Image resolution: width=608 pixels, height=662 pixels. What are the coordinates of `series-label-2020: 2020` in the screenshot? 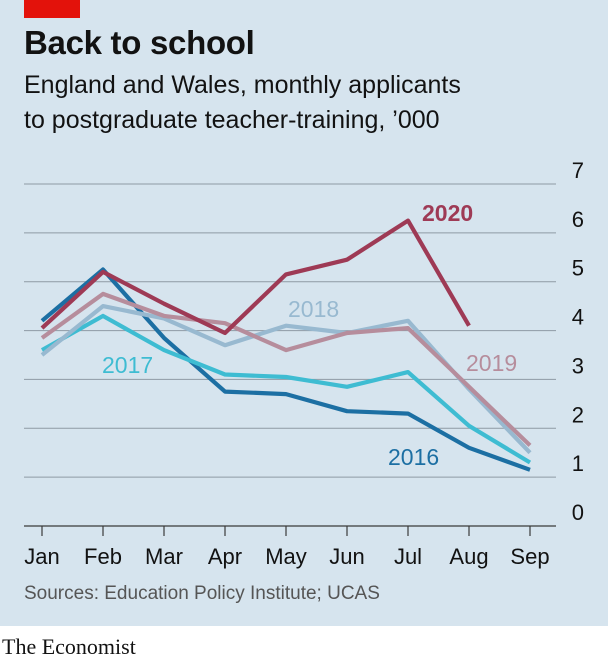 It's located at (447, 213).